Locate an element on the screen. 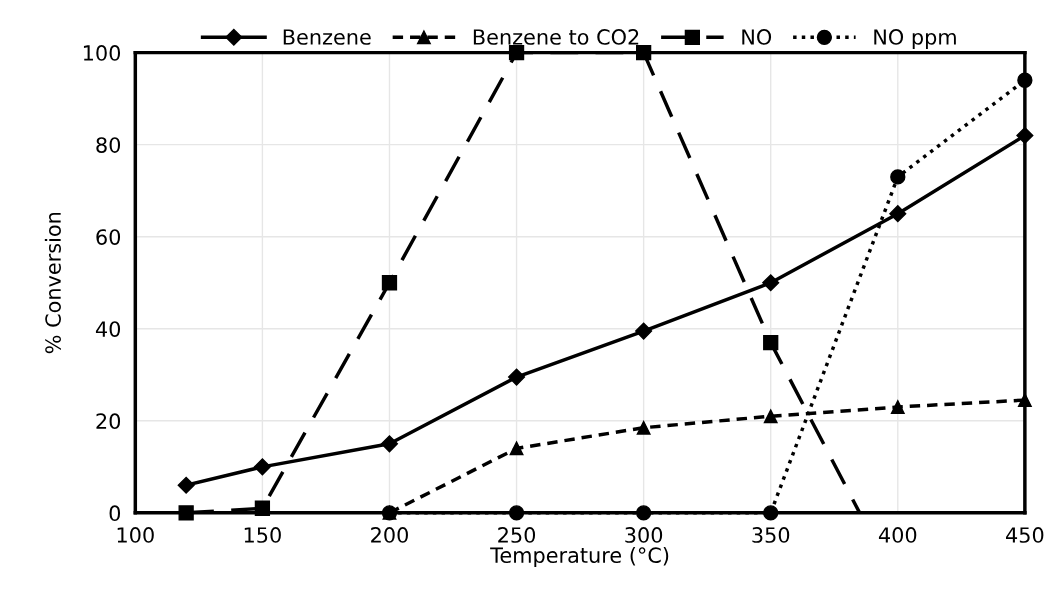 This screenshot has height=612, width=1049. y-axis-title: % Conversion is located at coordinates (52, 283).